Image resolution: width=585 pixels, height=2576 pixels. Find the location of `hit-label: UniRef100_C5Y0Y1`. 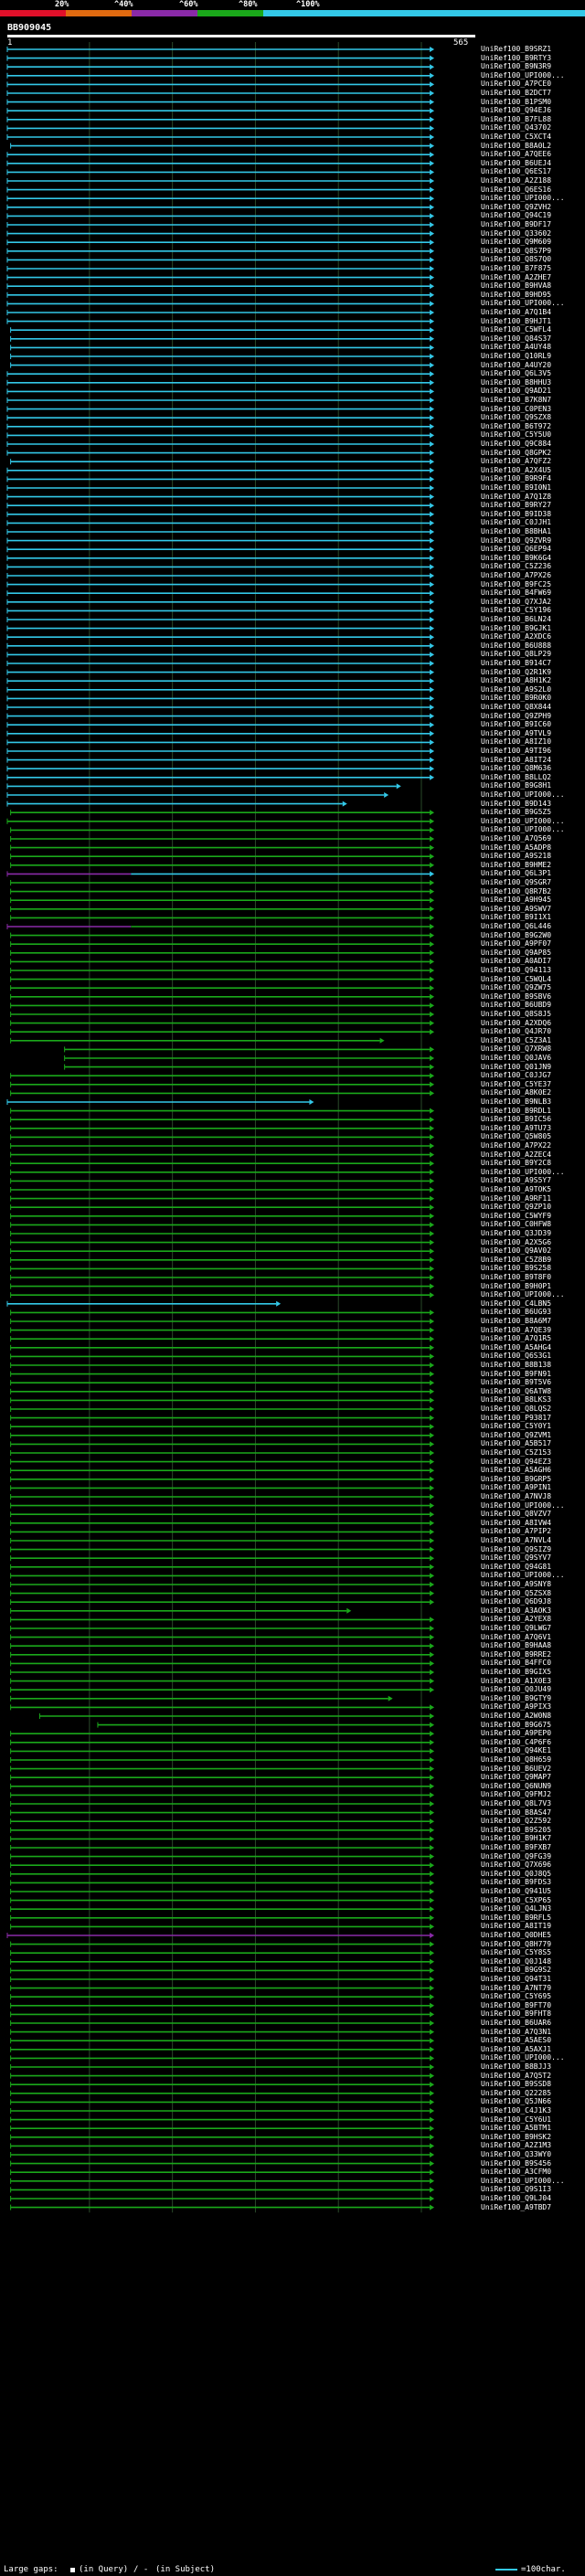

hit-label: UniRef100_C5Y0Y1 is located at coordinates (516, 1426).